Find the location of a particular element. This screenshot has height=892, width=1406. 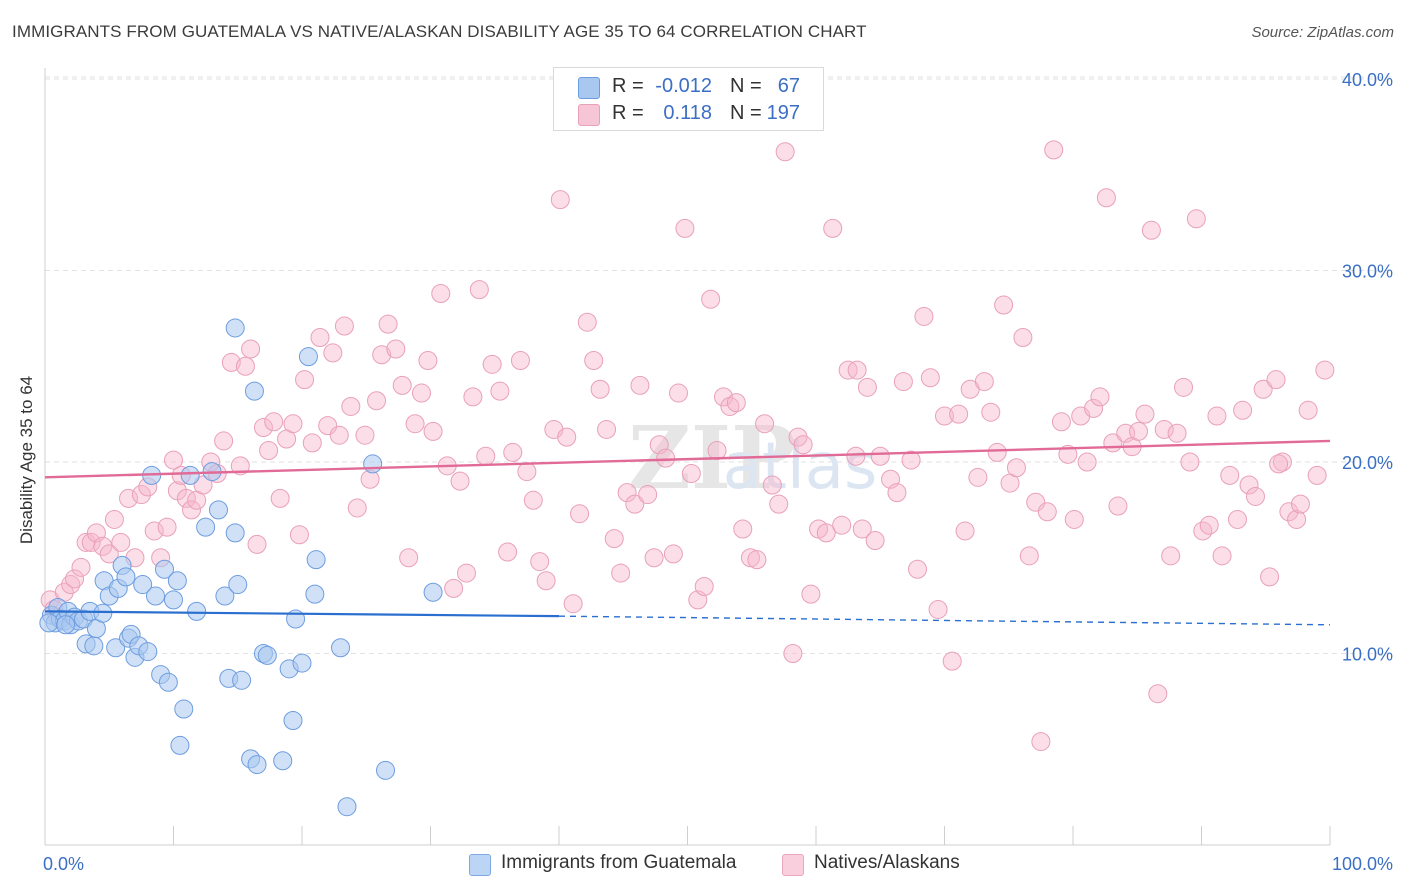

legend-label: Immigrants from Guatemala is located at coordinates (619, 862).